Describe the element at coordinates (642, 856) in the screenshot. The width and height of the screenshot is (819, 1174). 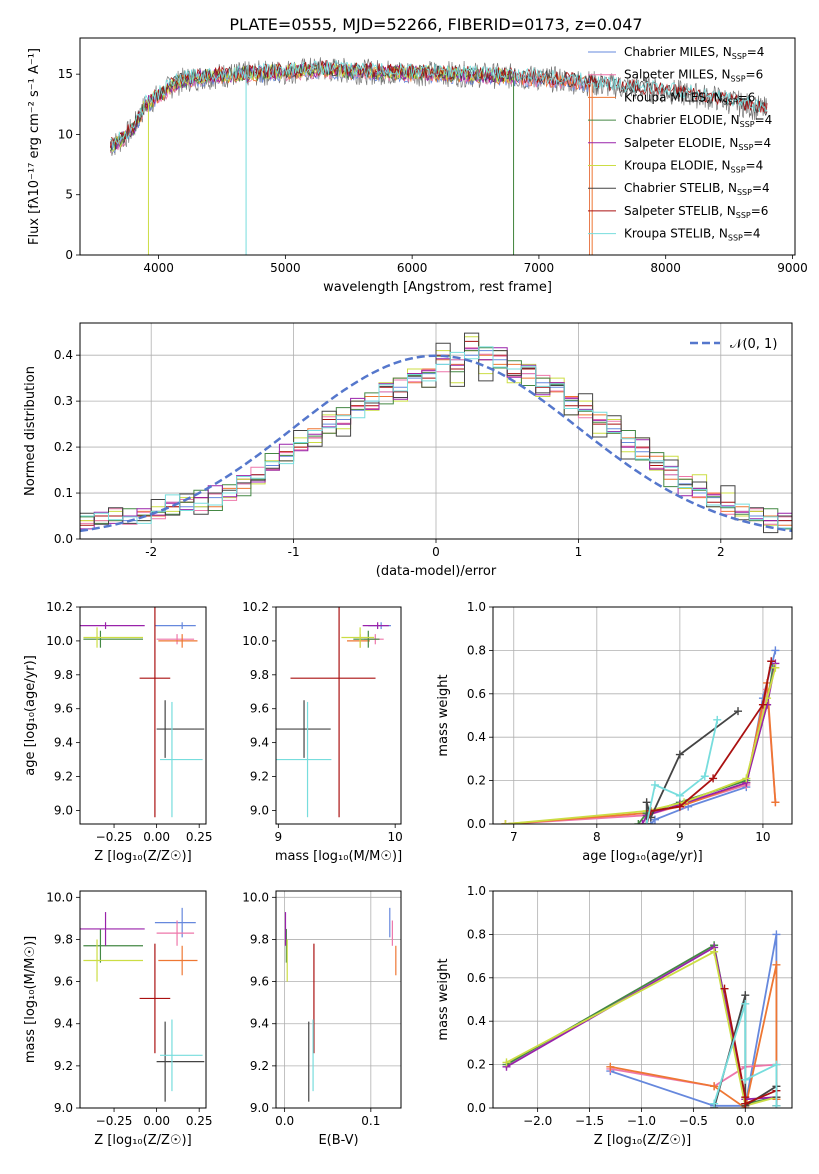
I see `x-axis-label: age [log₁₀(age/yr)]` at that location.